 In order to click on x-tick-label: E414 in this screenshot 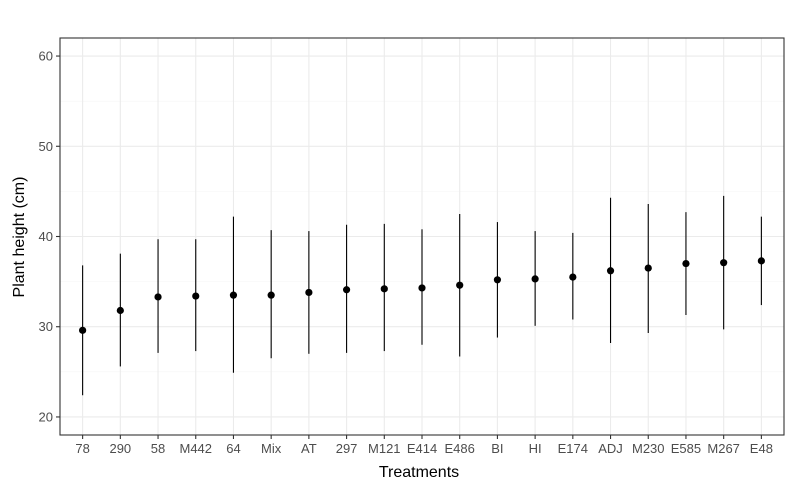, I will do `click(422, 448)`.